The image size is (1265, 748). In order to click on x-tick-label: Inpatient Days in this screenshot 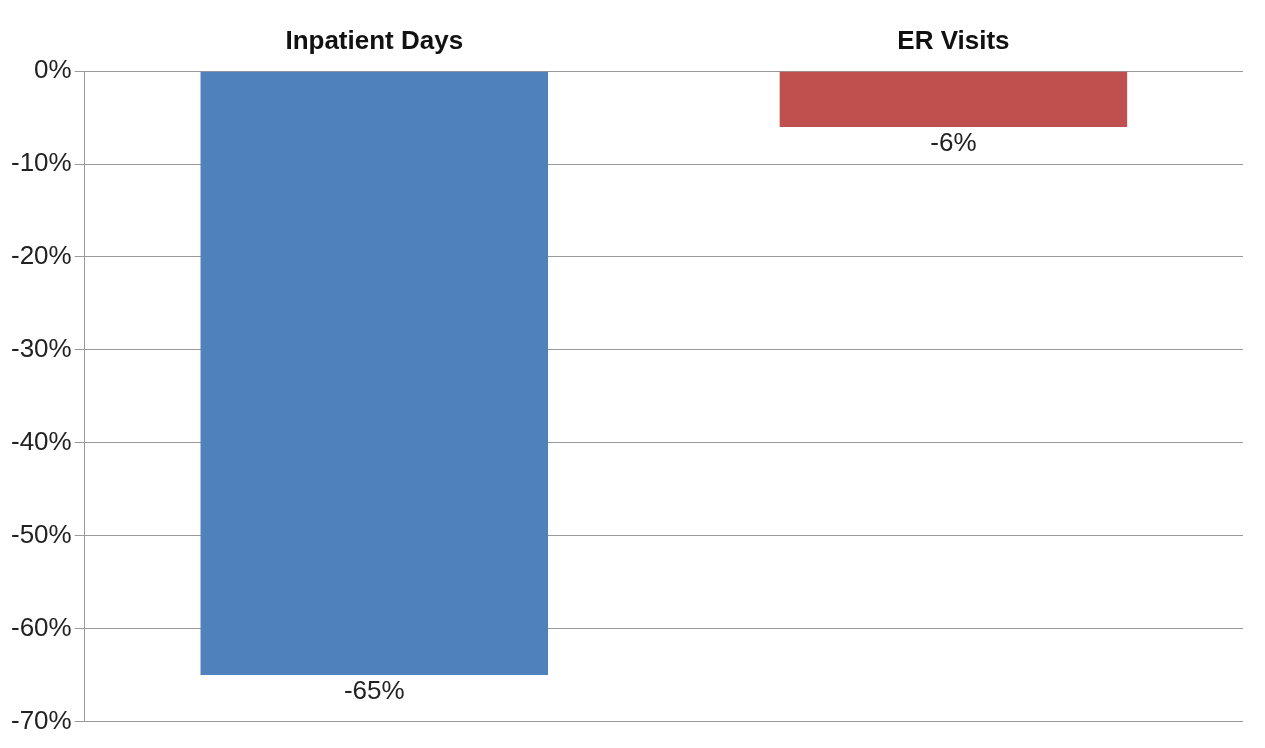, I will do `click(374, 39)`.